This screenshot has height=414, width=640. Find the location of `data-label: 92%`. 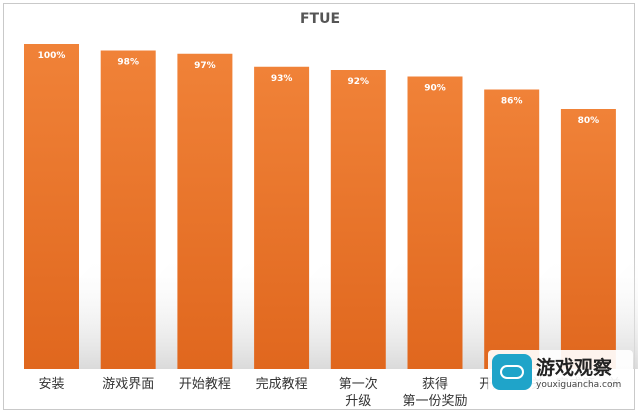

data-label: 92% is located at coordinates (359, 82).